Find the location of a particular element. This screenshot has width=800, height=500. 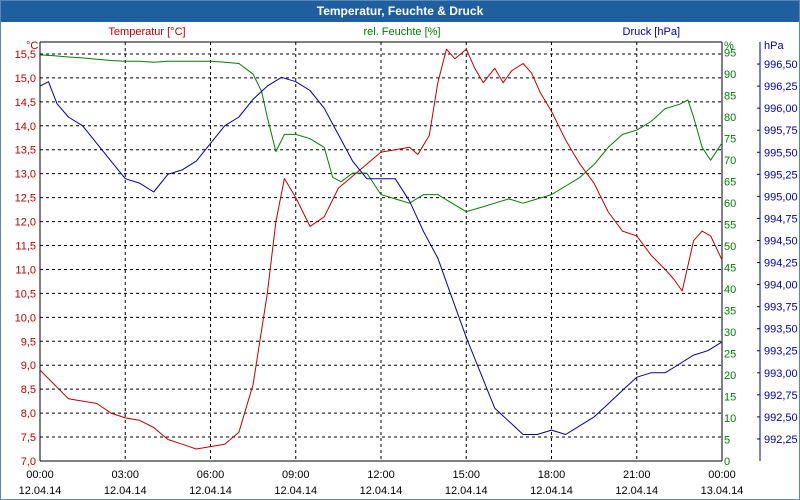

humidity-unit-label: % is located at coordinates (729, 46).